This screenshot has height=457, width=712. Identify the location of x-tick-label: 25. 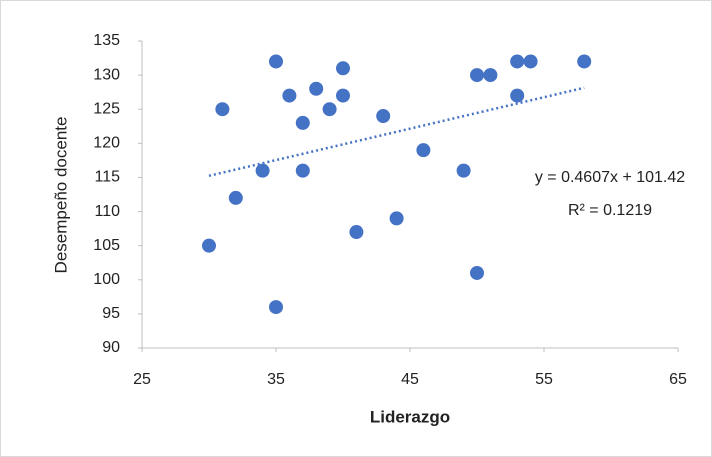
(142, 379).